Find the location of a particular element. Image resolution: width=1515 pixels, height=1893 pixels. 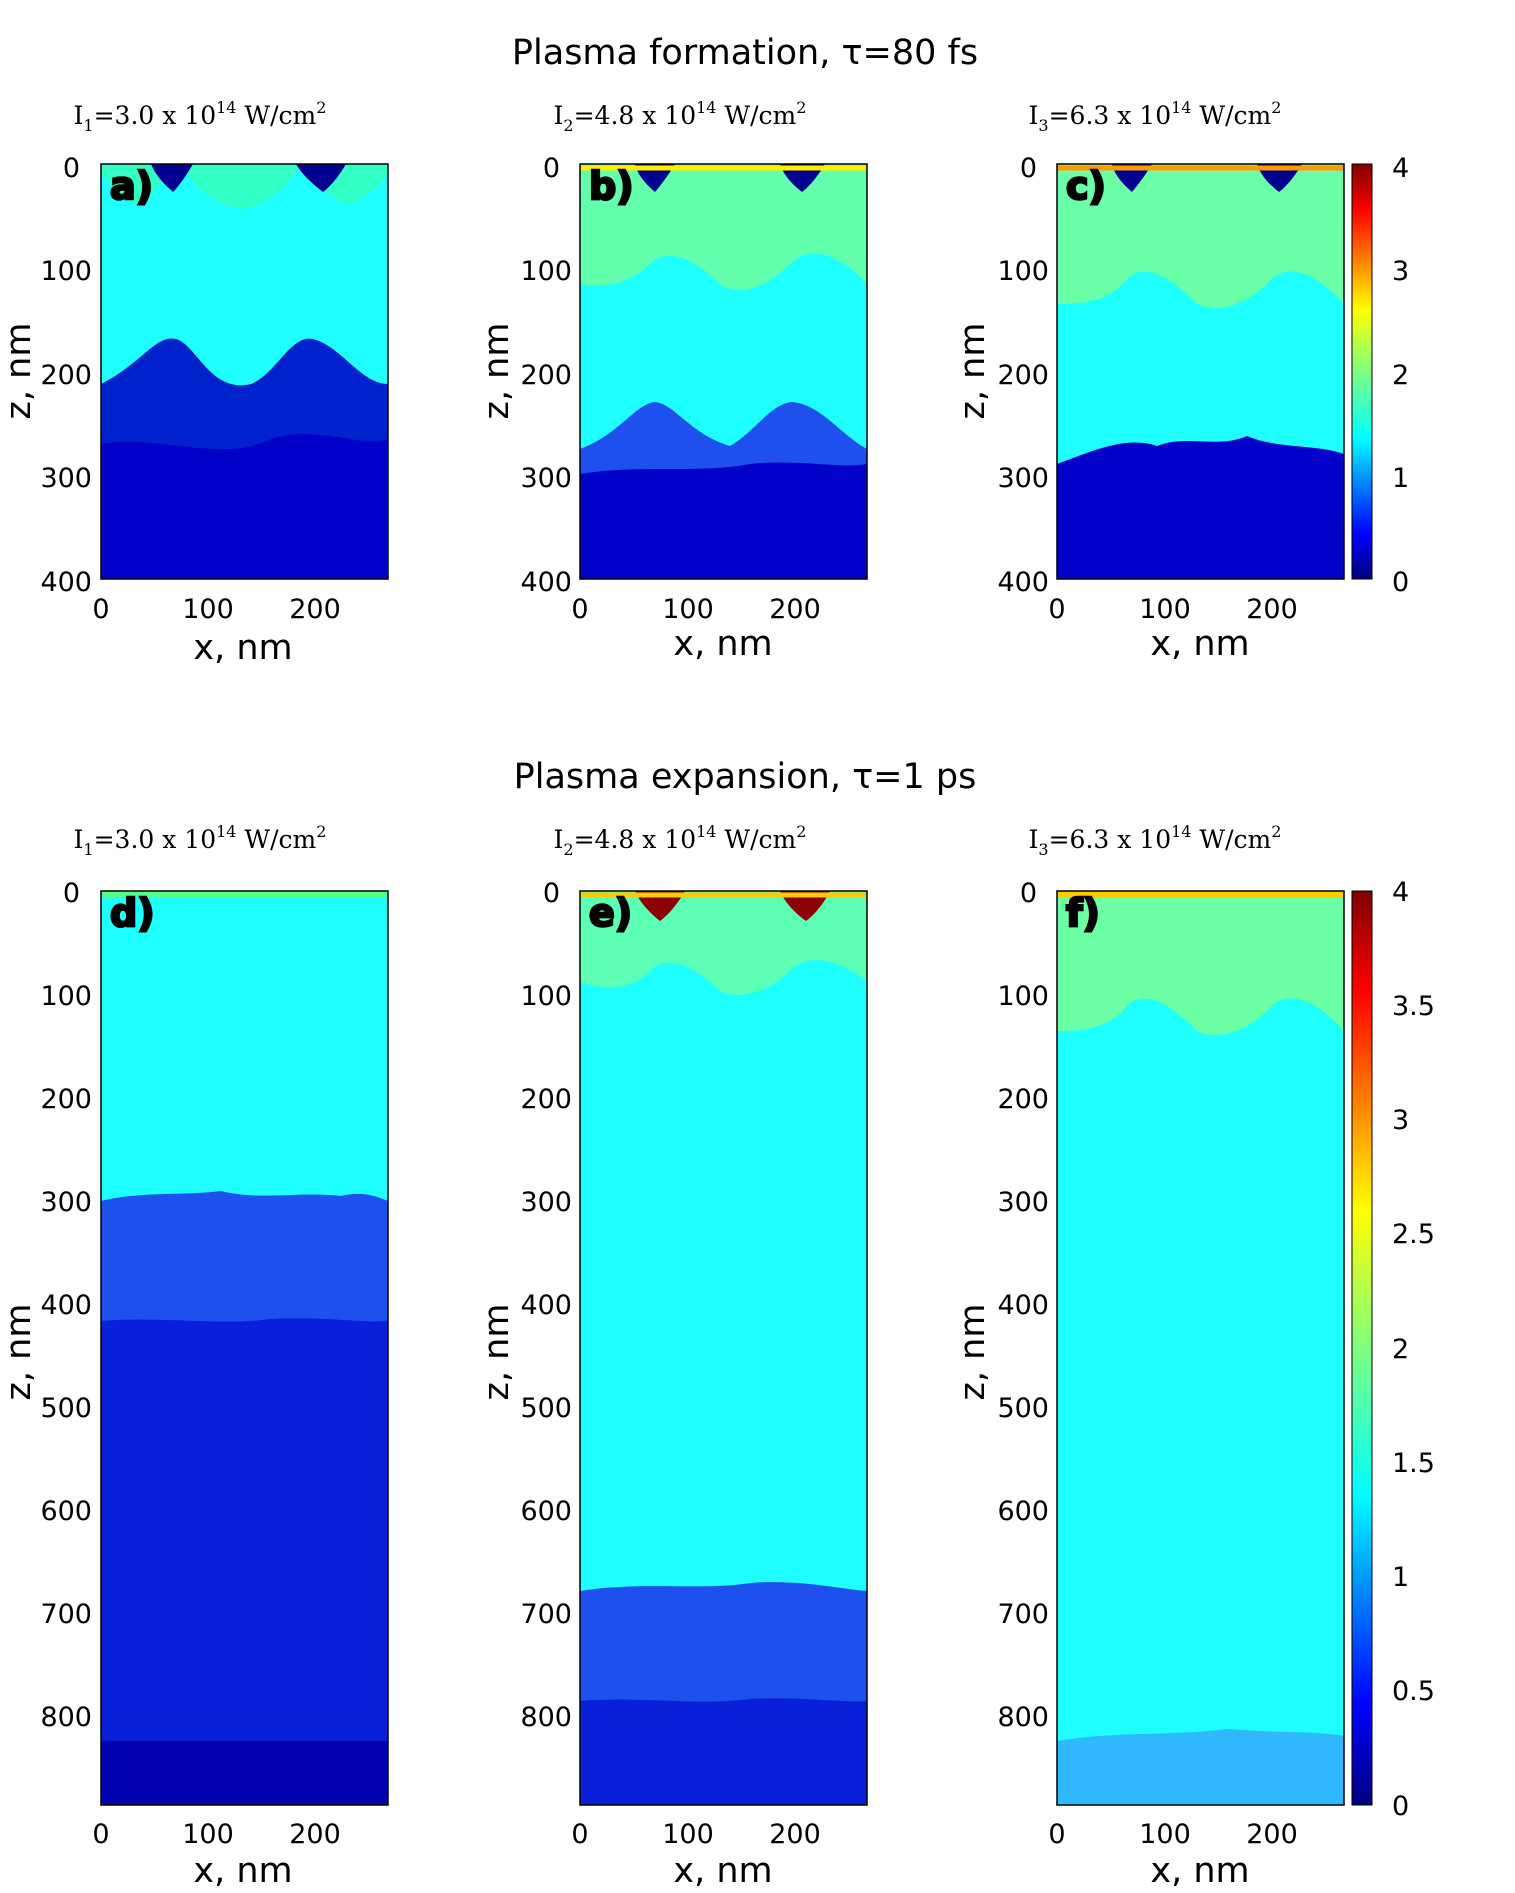

y-tick-a-0: 0 is located at coordinates (71, 168).